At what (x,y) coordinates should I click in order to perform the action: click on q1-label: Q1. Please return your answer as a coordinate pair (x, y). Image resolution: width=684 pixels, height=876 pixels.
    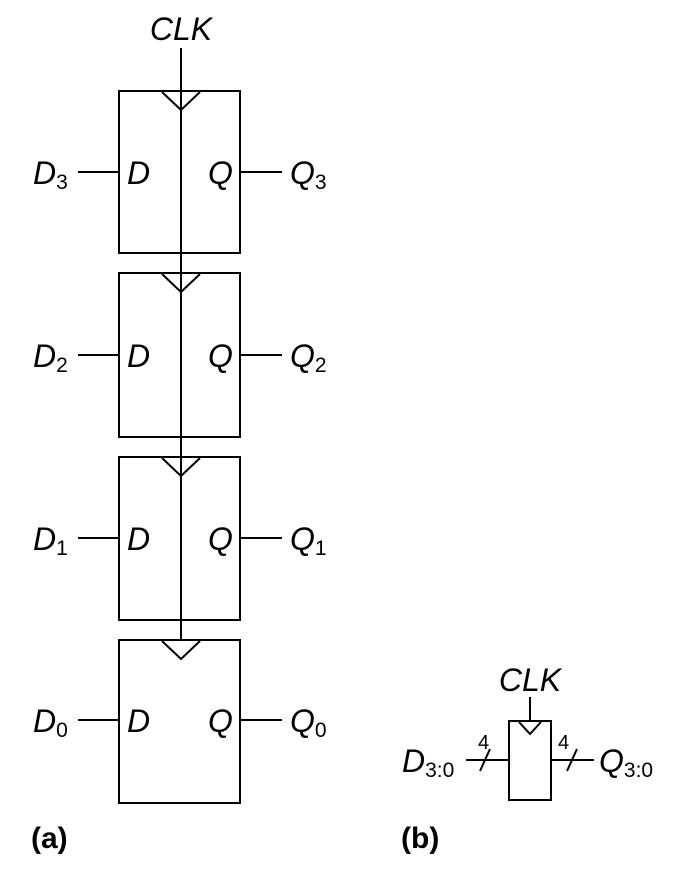
    Looking at the image, I should click on (308, 540).